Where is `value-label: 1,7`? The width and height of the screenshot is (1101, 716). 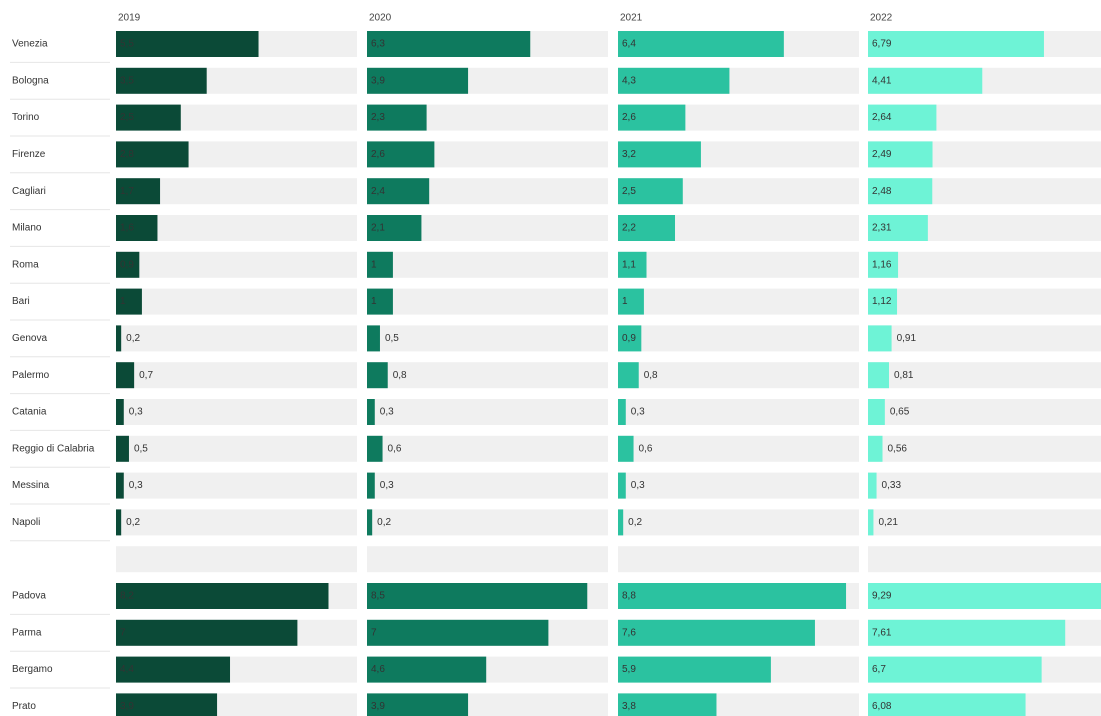 value-label: 1,7 is located at coordinates (127, 191).